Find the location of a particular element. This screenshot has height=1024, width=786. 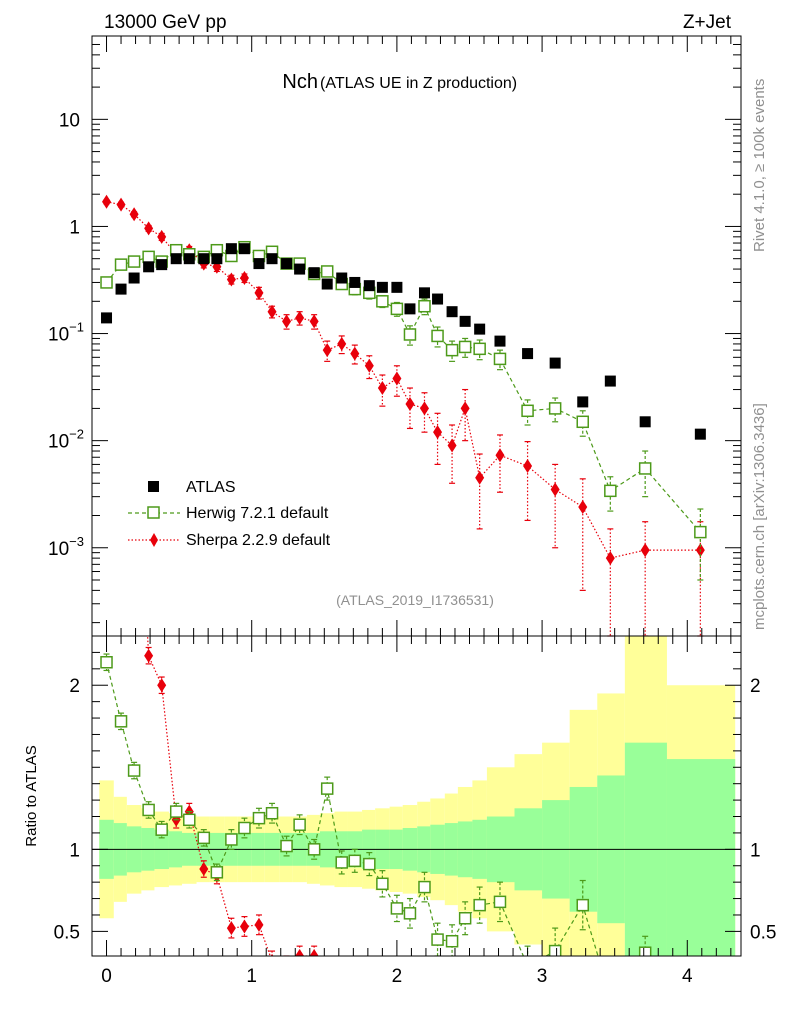

y-tick-label: 1 is located at coordinates (74, 227).